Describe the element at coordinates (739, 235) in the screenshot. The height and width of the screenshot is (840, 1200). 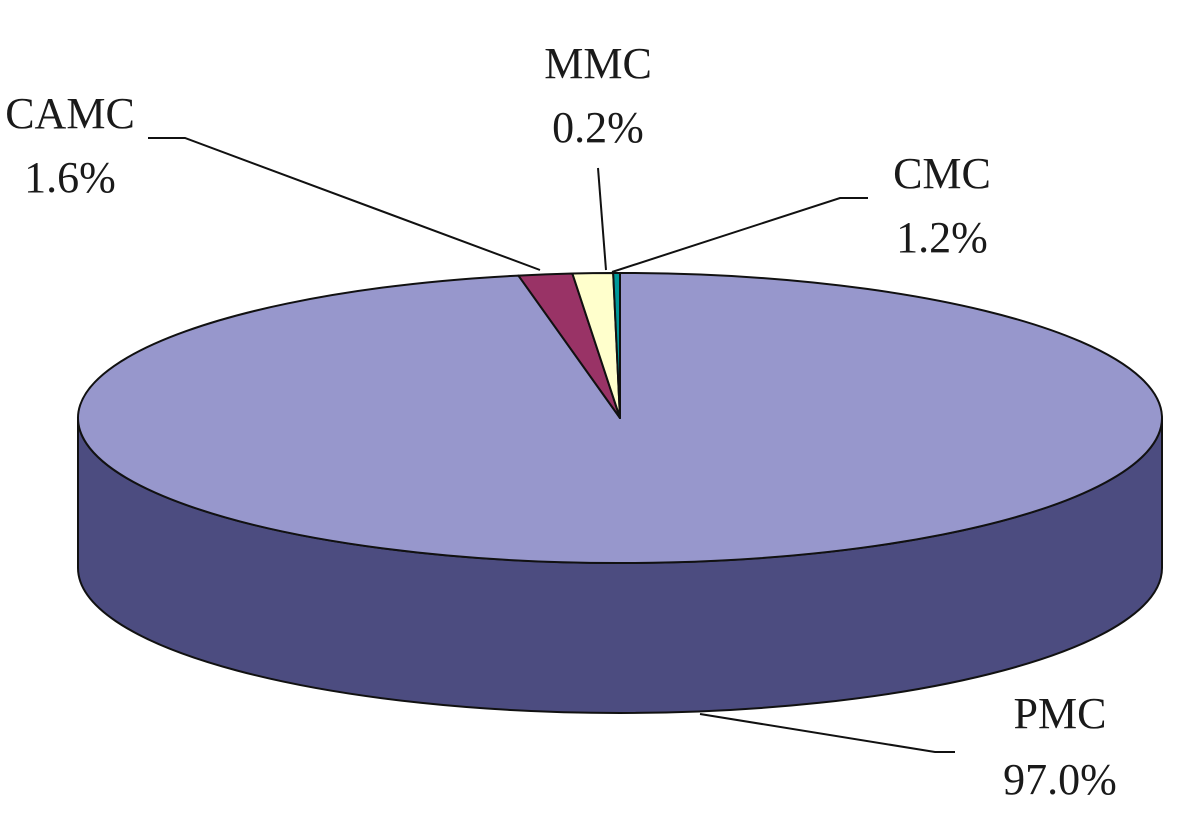
I see `leader-line-cmc` at that location.